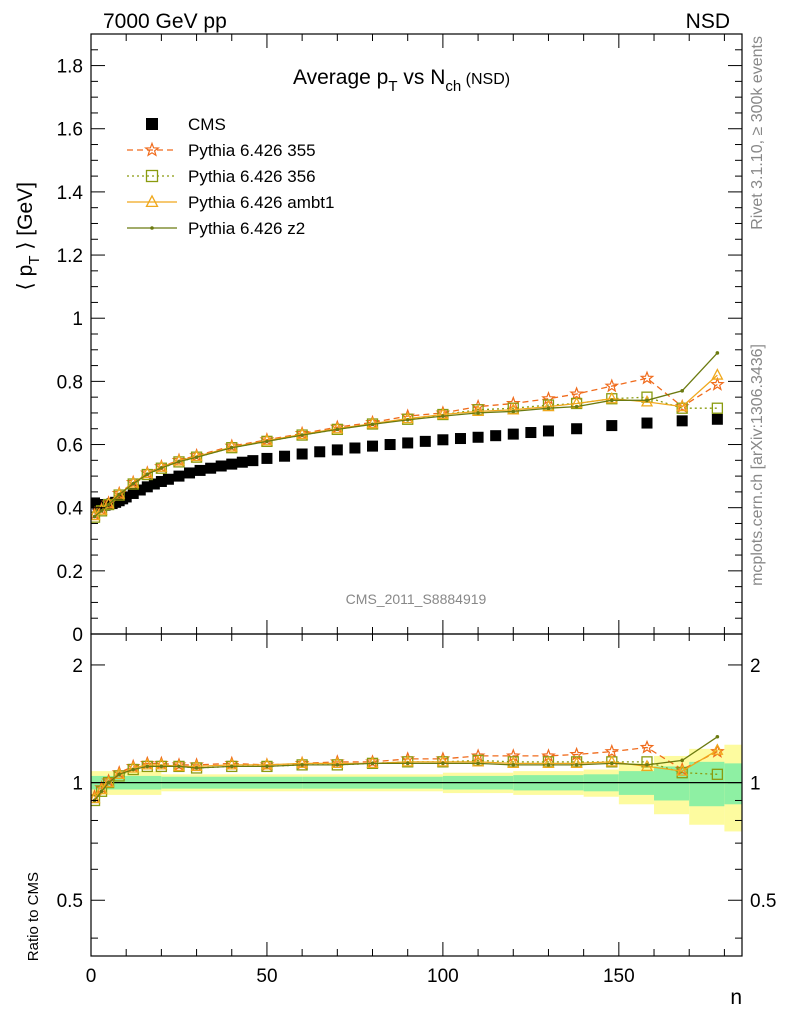  Describe the element at coordinates (619, 976) in the screenshot. I see `x-tick-label: 150` at that location.